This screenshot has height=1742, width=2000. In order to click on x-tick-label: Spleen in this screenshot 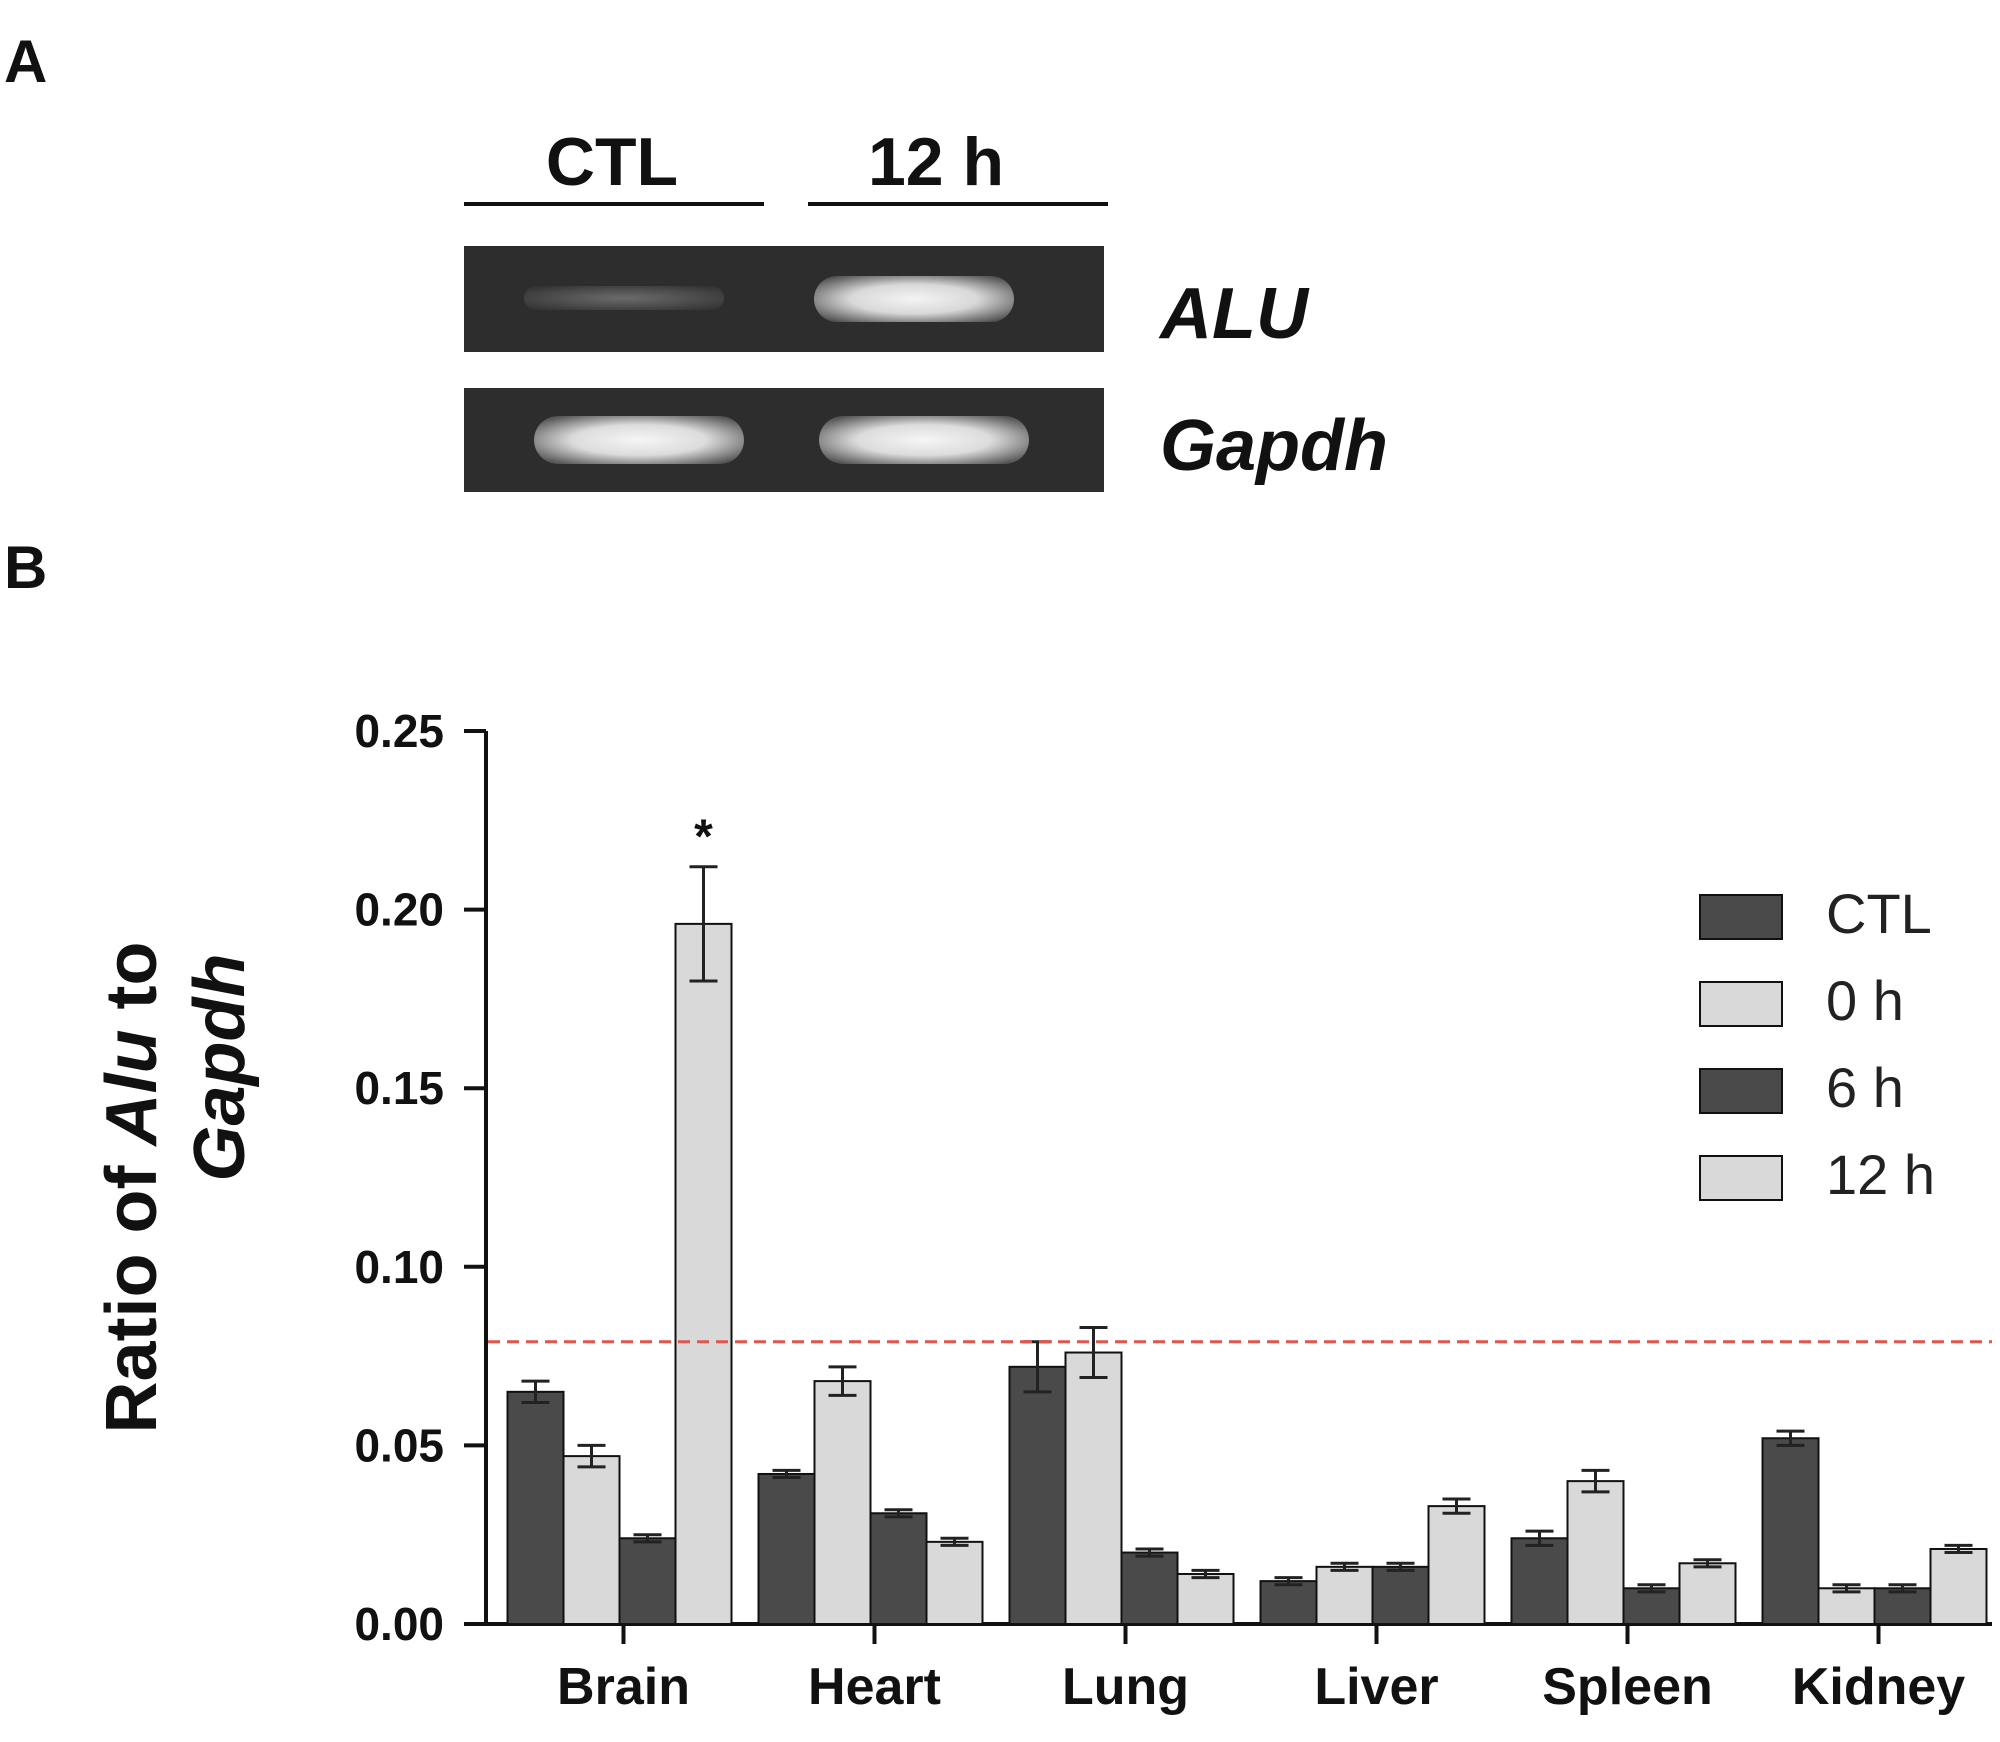, I will do `click(1627, 1687)`.